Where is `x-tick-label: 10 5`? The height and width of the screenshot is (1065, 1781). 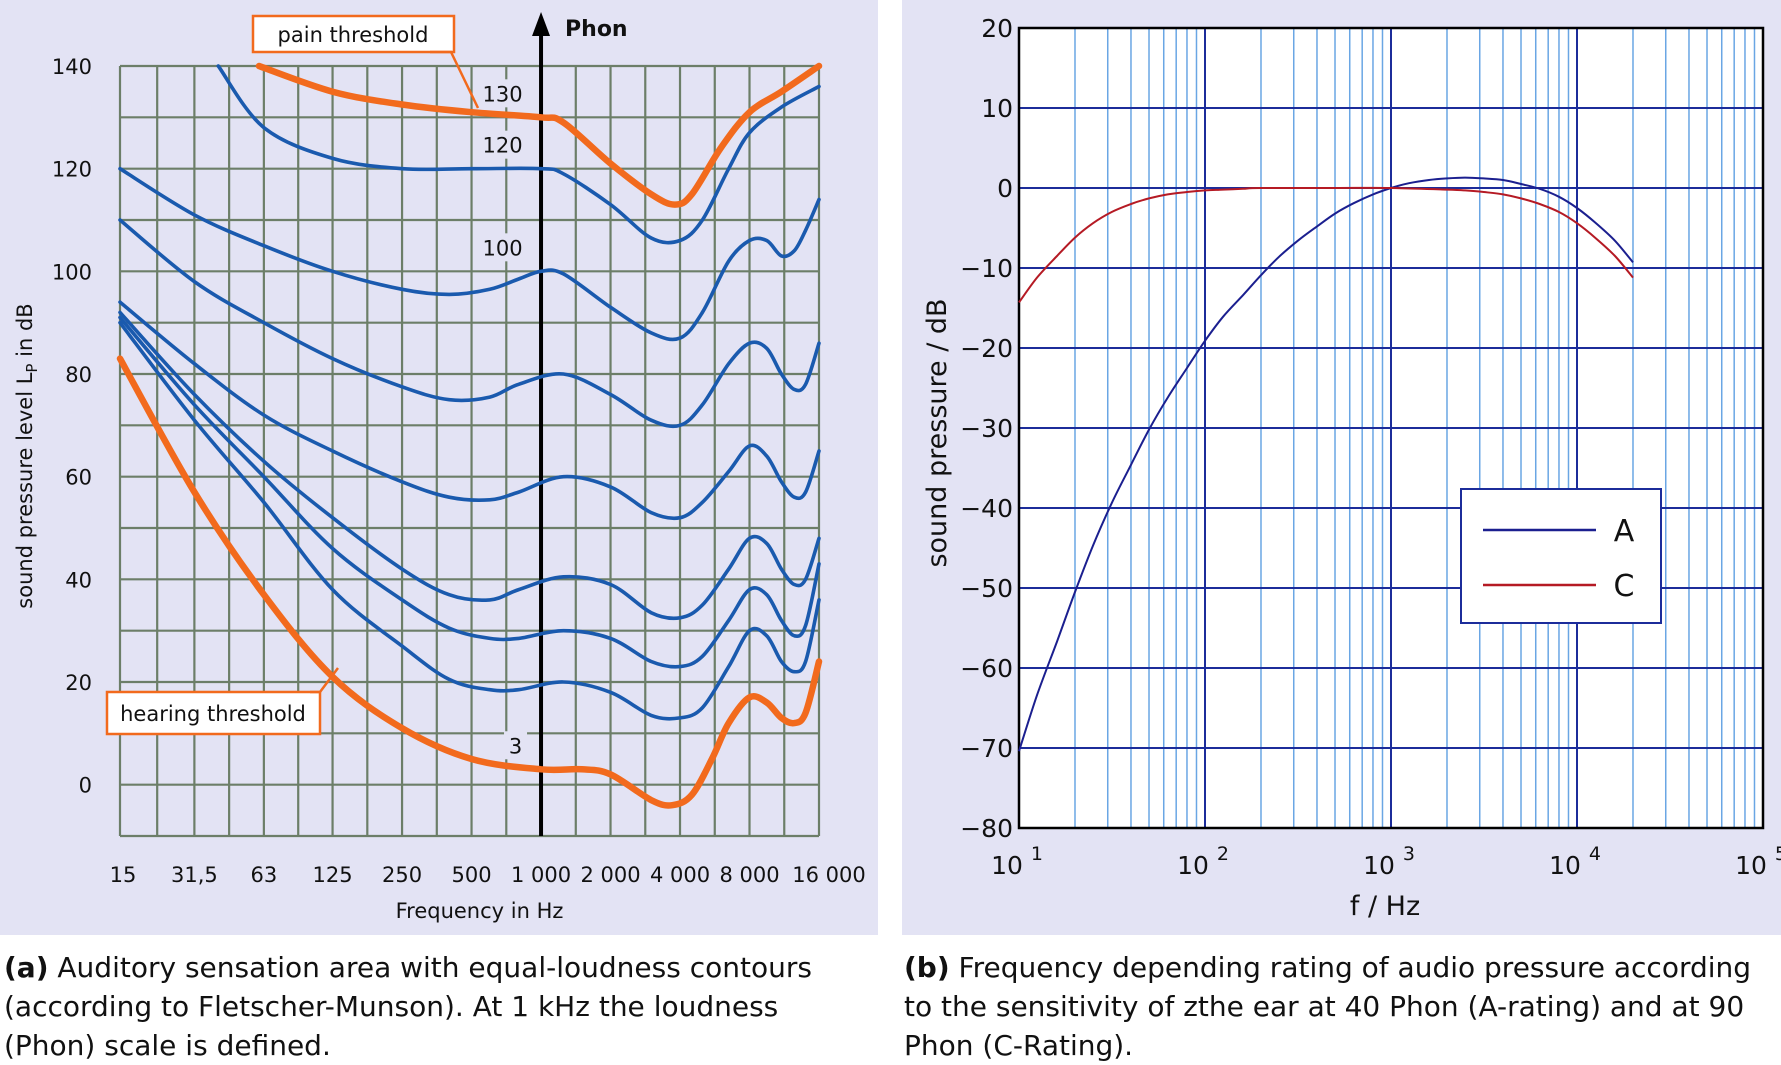
x-tick-label: 10 5 is located at coordinates (1758, 861).